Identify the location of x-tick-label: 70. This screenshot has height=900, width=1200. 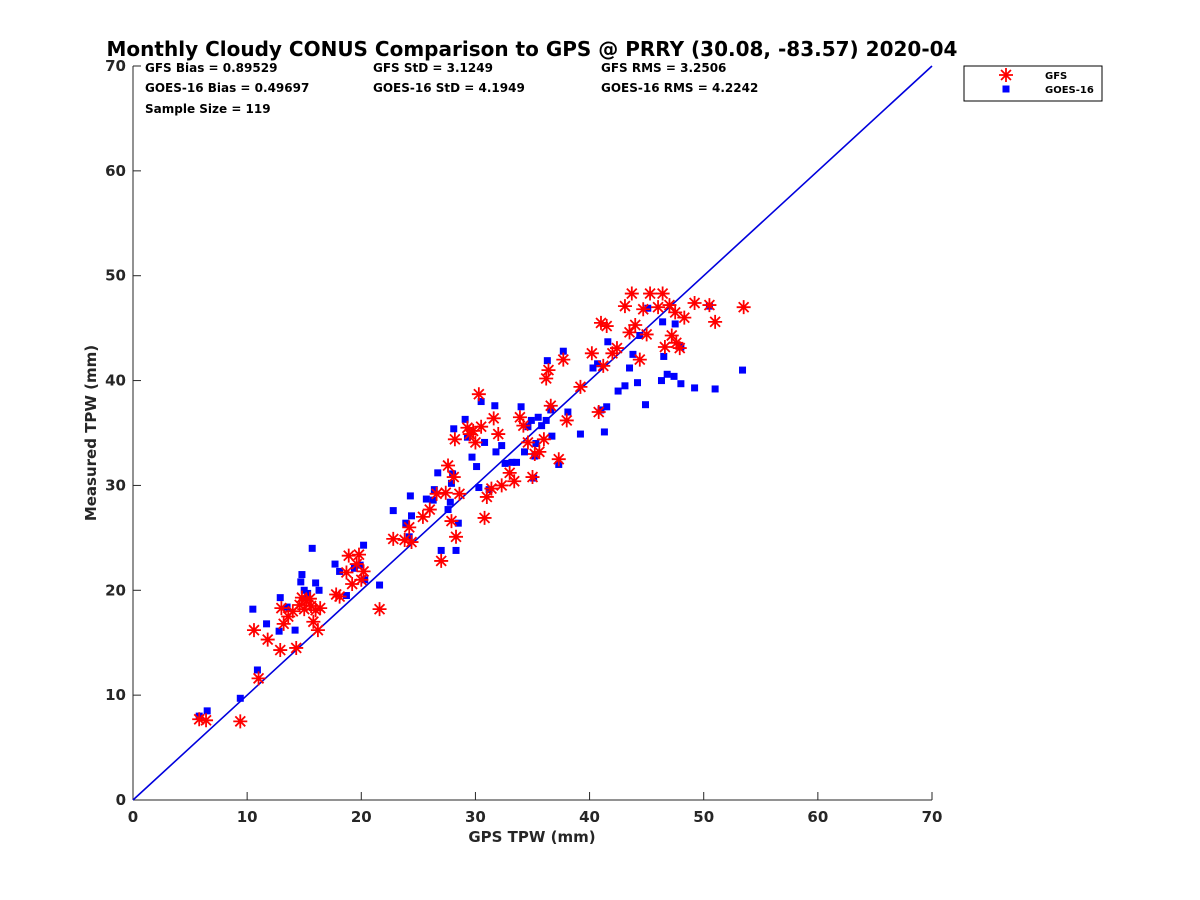
(932, 817).